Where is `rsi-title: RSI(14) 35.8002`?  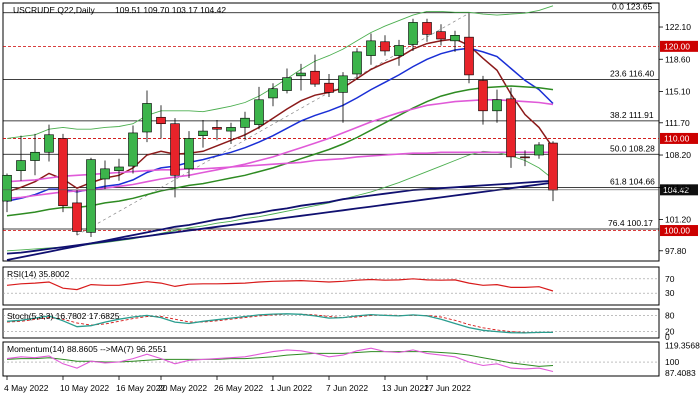
rsi-title: RSI(14) 35.8002 is located at coordinates (38, 274).